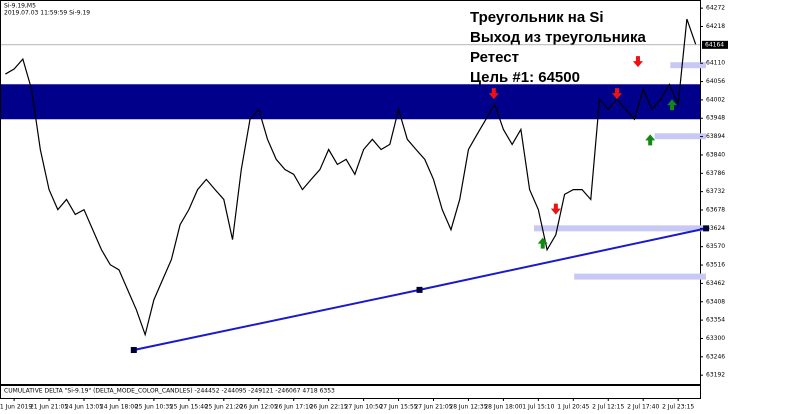 This screenshot has height=414, width=800. What do you see at coordinates (715, 81) in the screenshot?
I see `y-tick-label: 64056` at bounding box center [715, 81].